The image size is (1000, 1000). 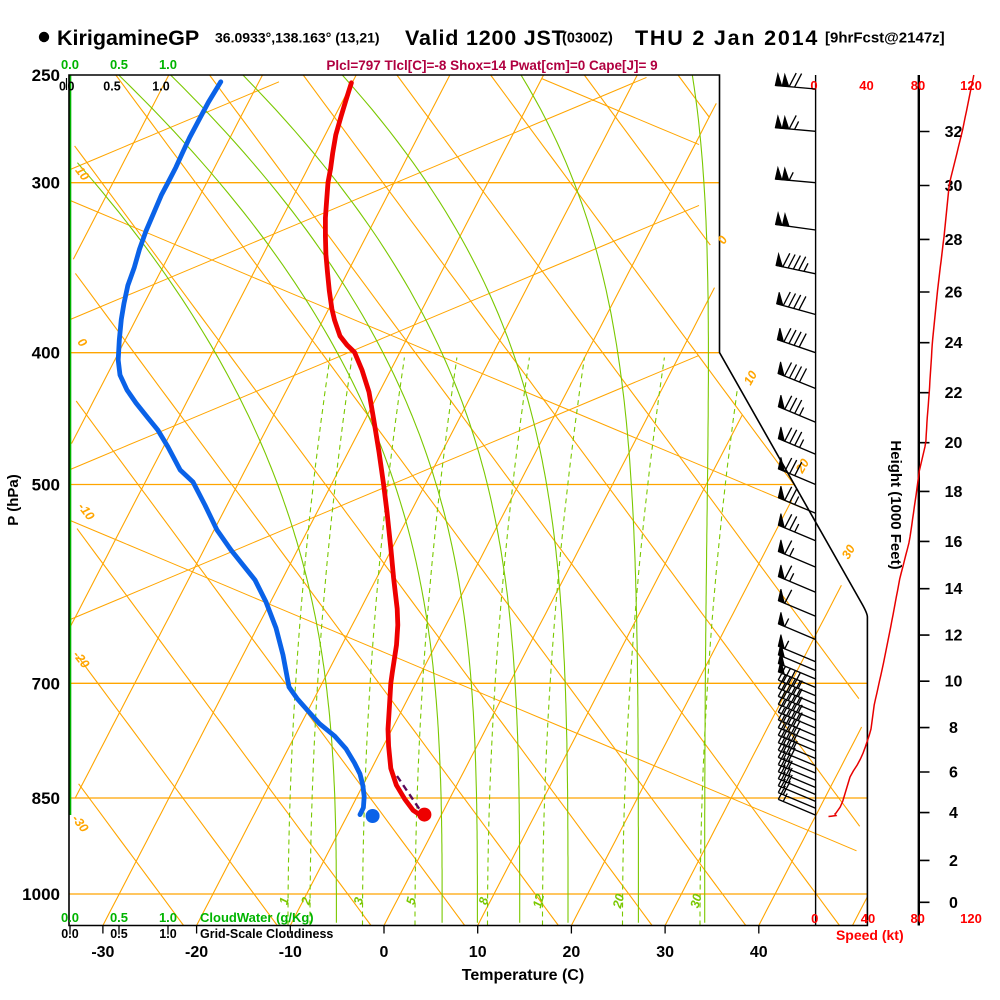 I want to click on svg-text: 26, so click(x=954, y=293).